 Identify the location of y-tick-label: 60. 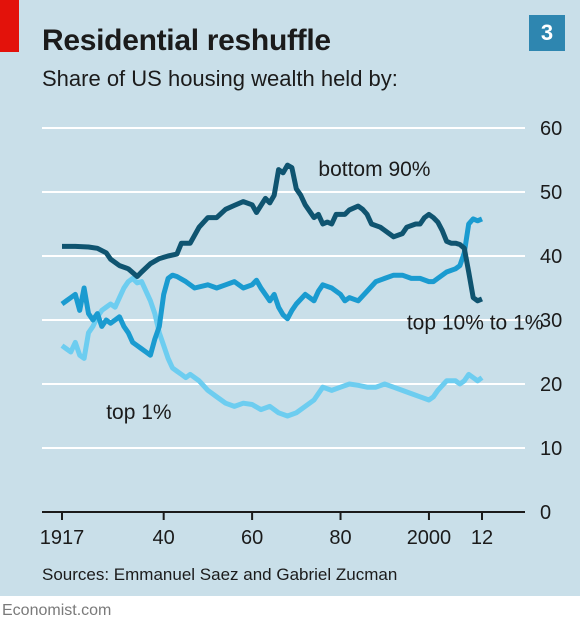
(551, 129).